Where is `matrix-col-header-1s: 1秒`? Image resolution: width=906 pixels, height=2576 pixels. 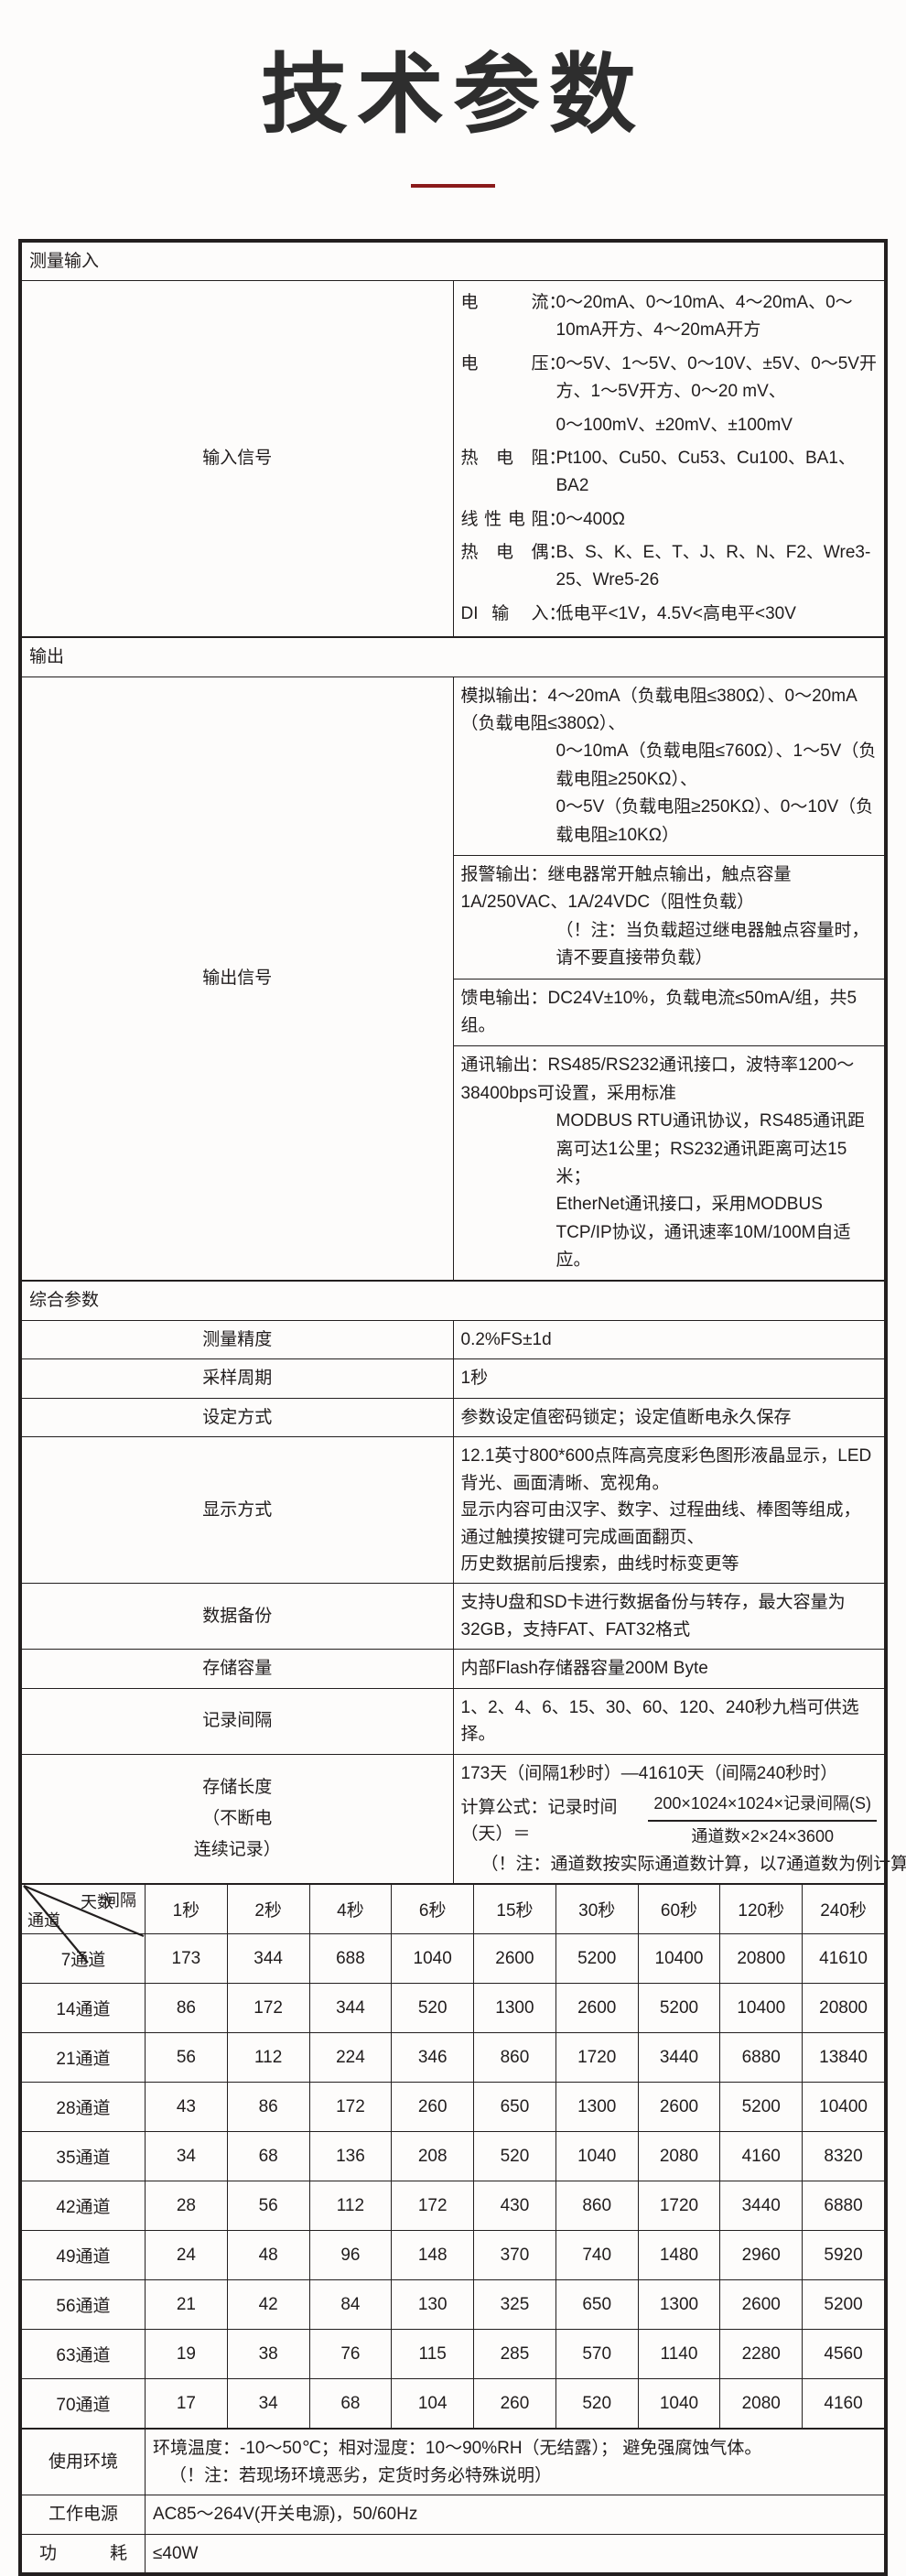 matrix-col-header-1s: 1秒 is located at coordinates (187, 1910).